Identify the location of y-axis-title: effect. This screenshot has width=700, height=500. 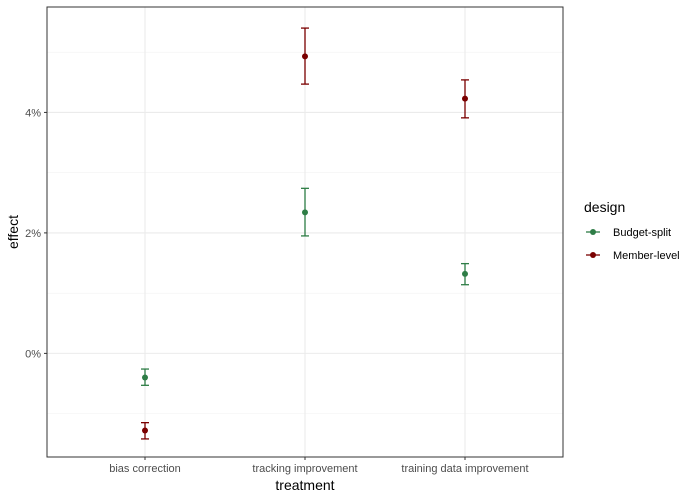
(13, 232).